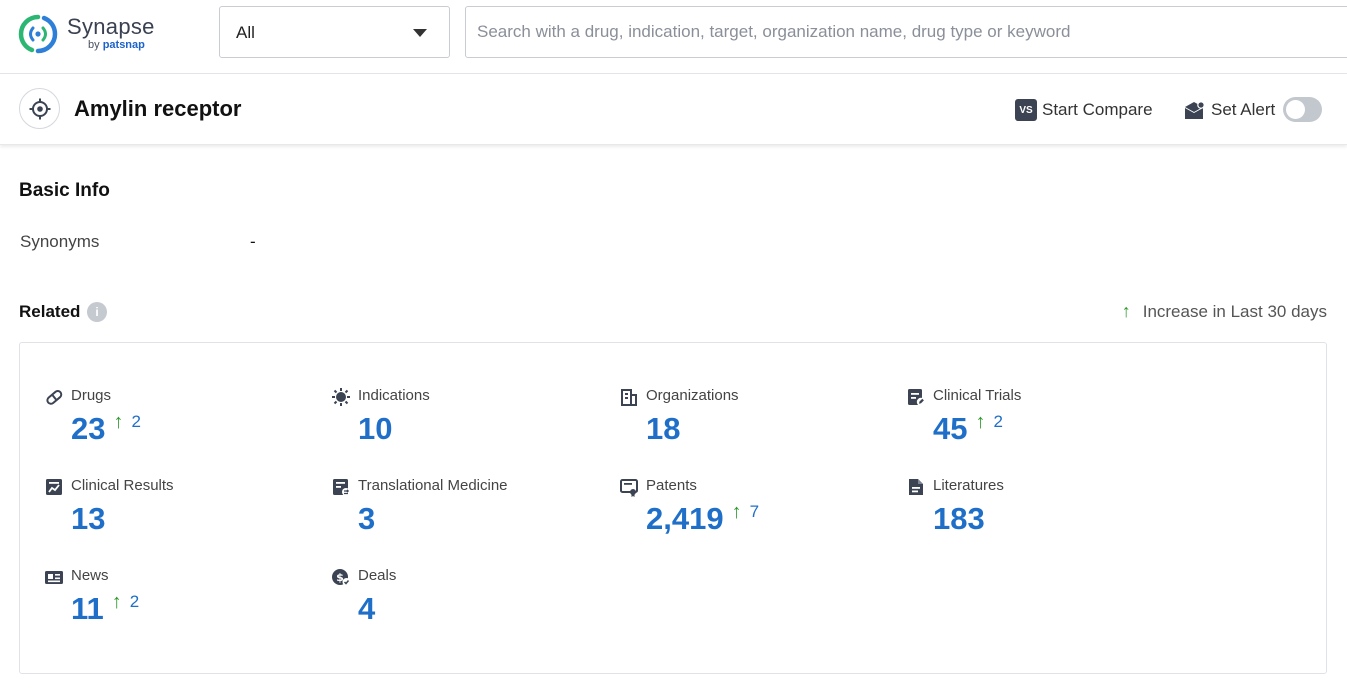 The width and height of the screenshot is (1347, 700). Describe the element at coordinates (916, 487) in the screenshot. I see `document-icon` at that location.